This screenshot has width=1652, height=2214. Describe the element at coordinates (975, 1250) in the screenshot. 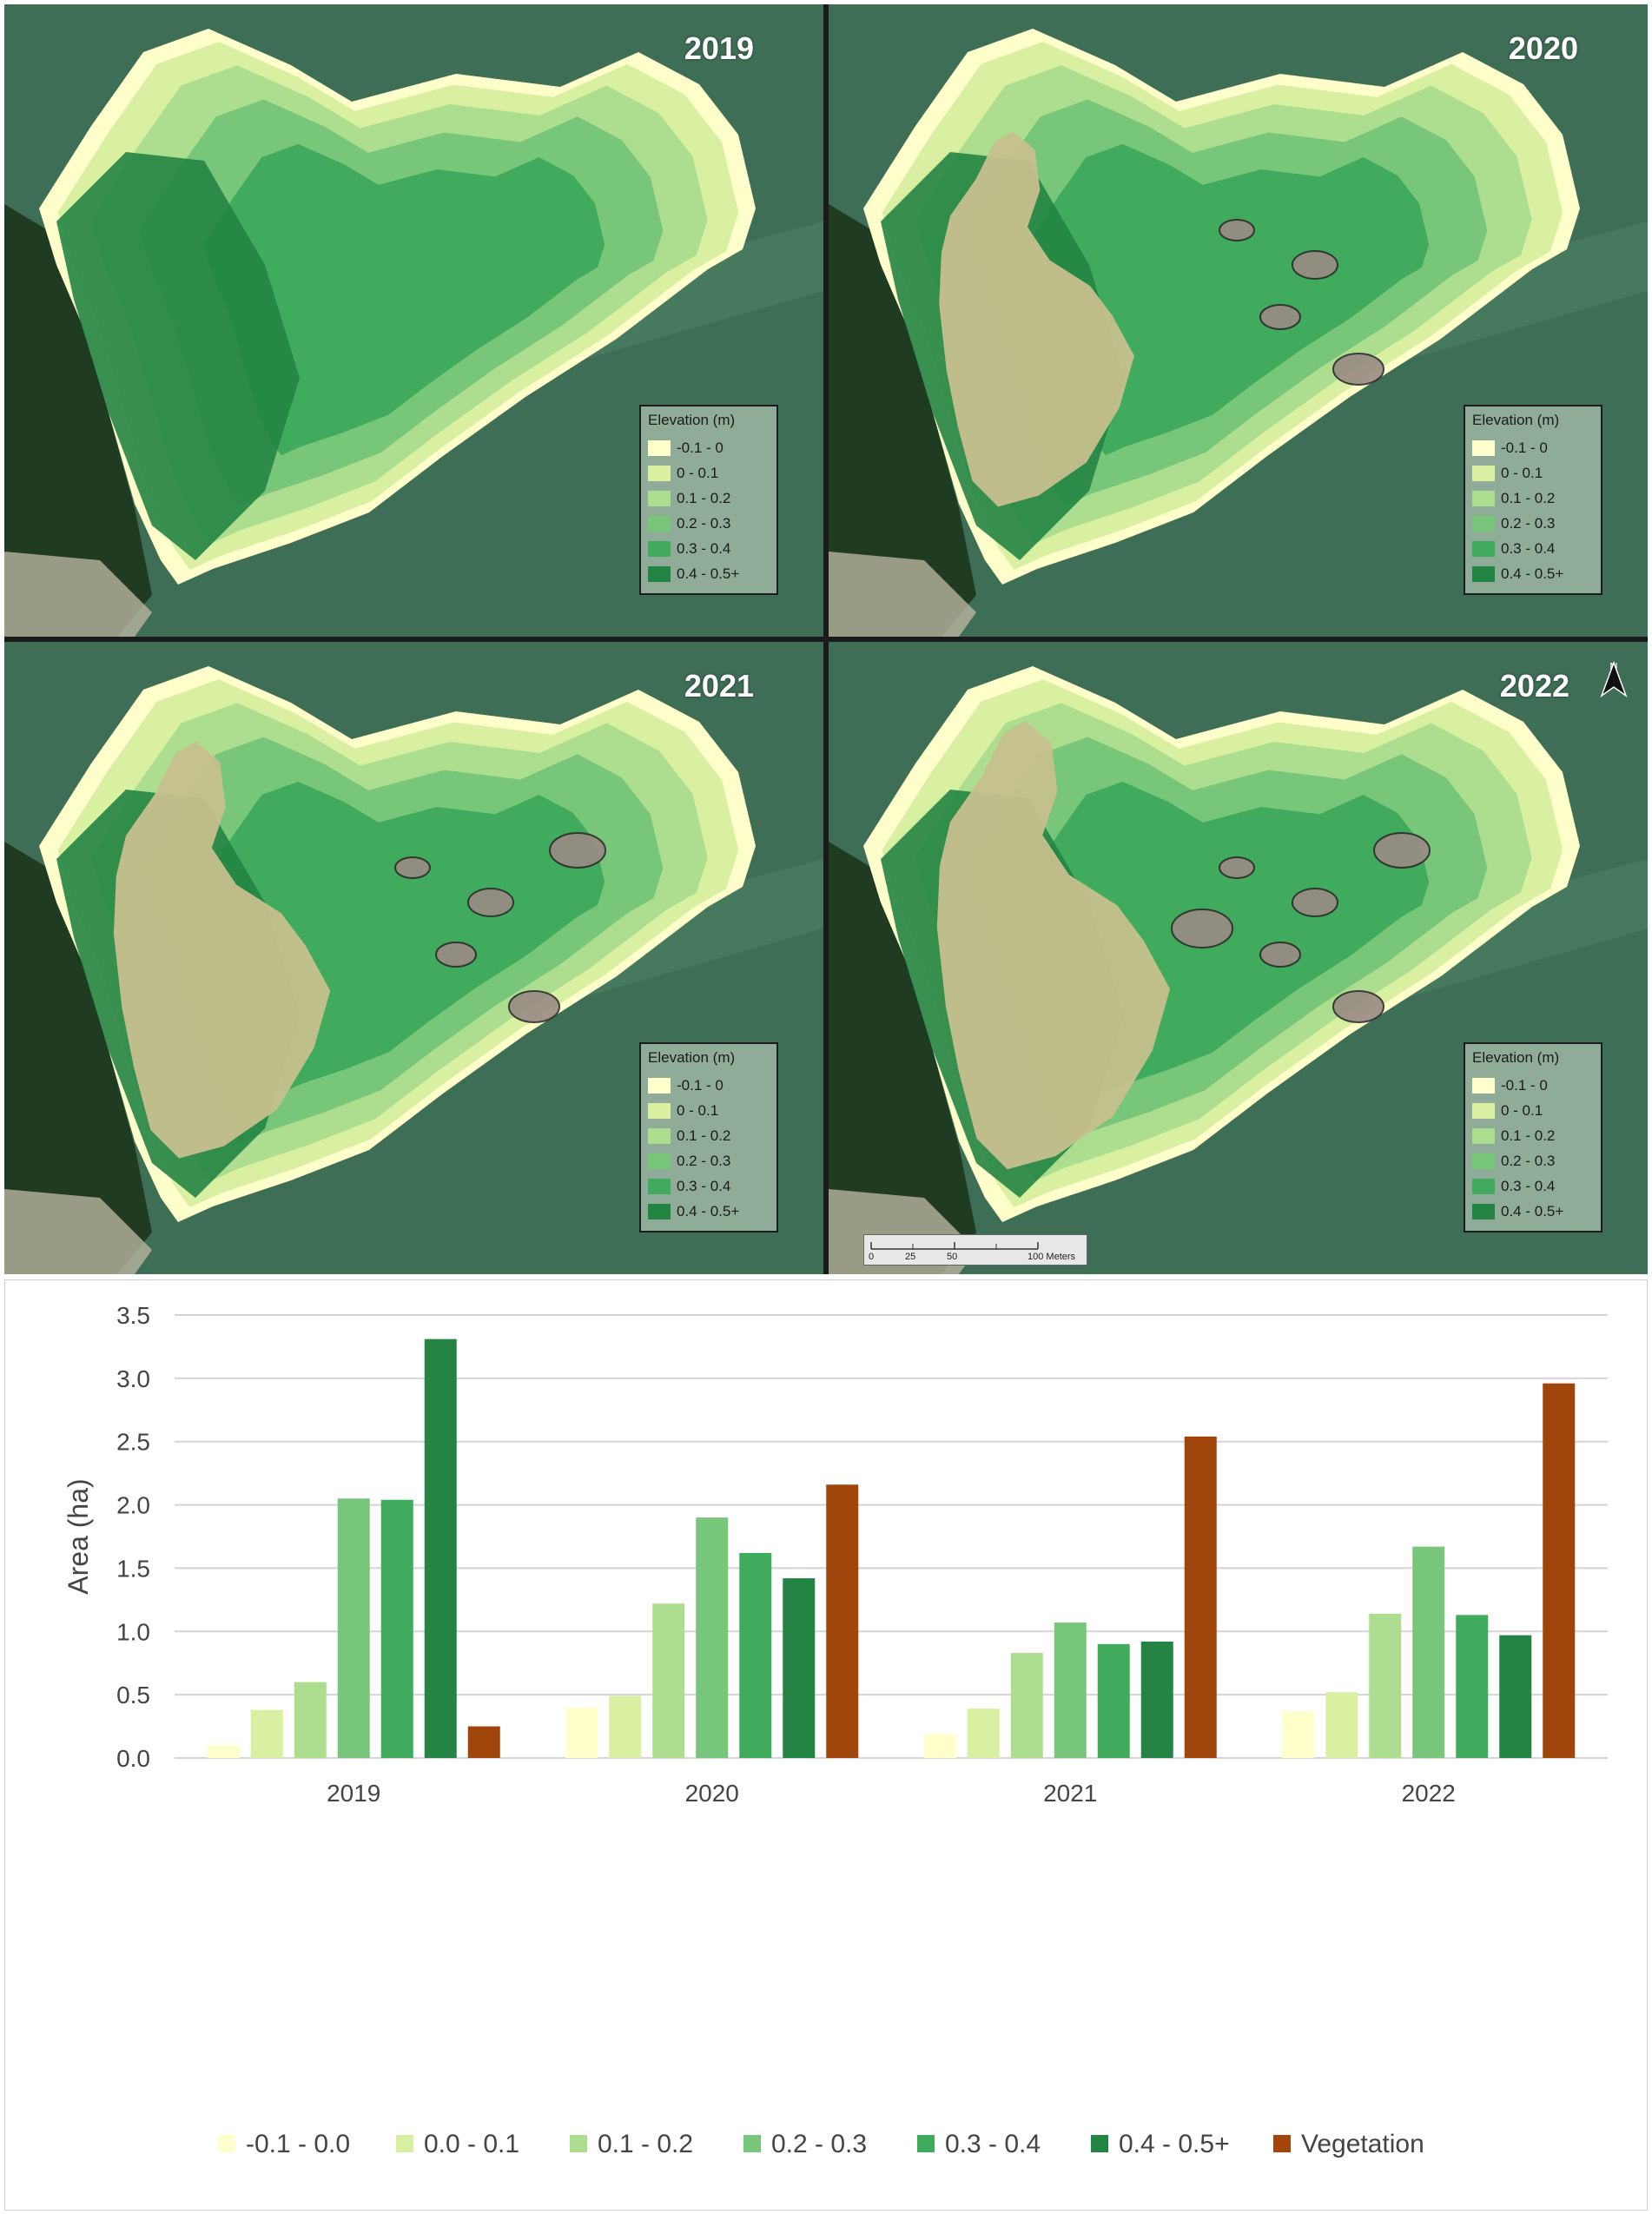

I see `scale-bar: 0 25 50 100 Meters` at that location.